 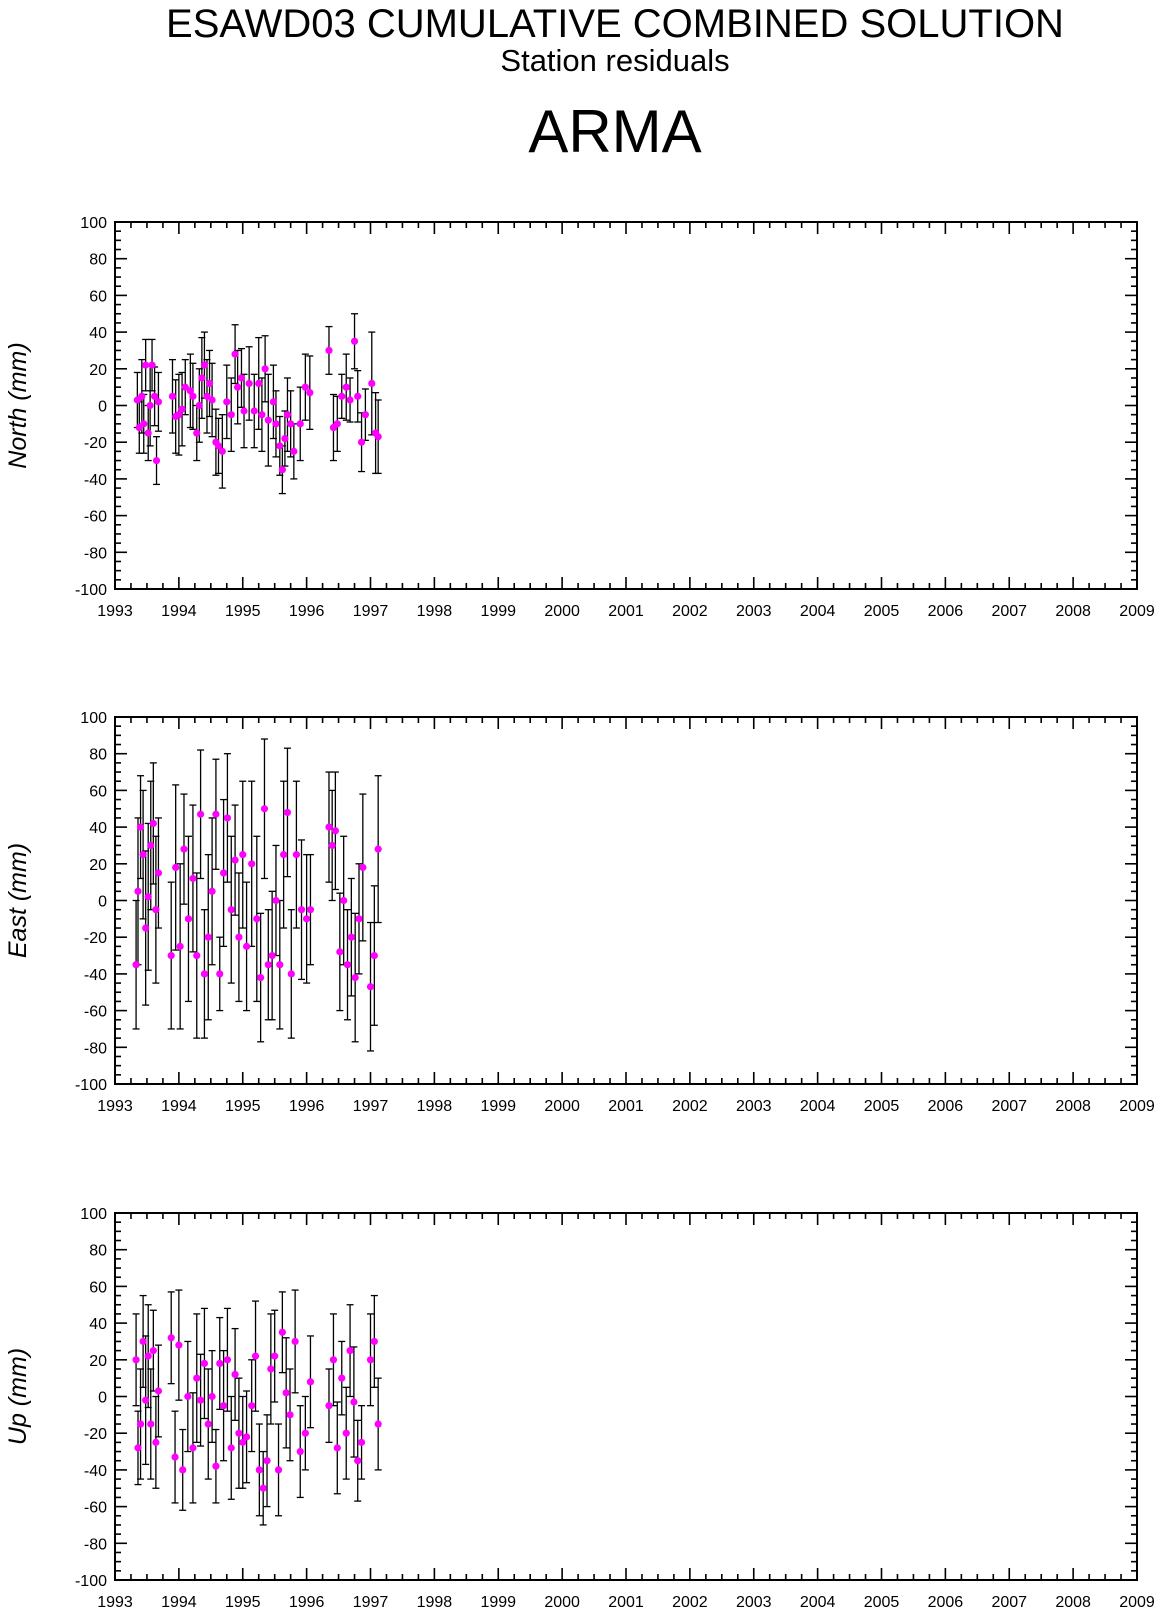 I want to click on y-tick-label: -20, so click(x=95, y=938).